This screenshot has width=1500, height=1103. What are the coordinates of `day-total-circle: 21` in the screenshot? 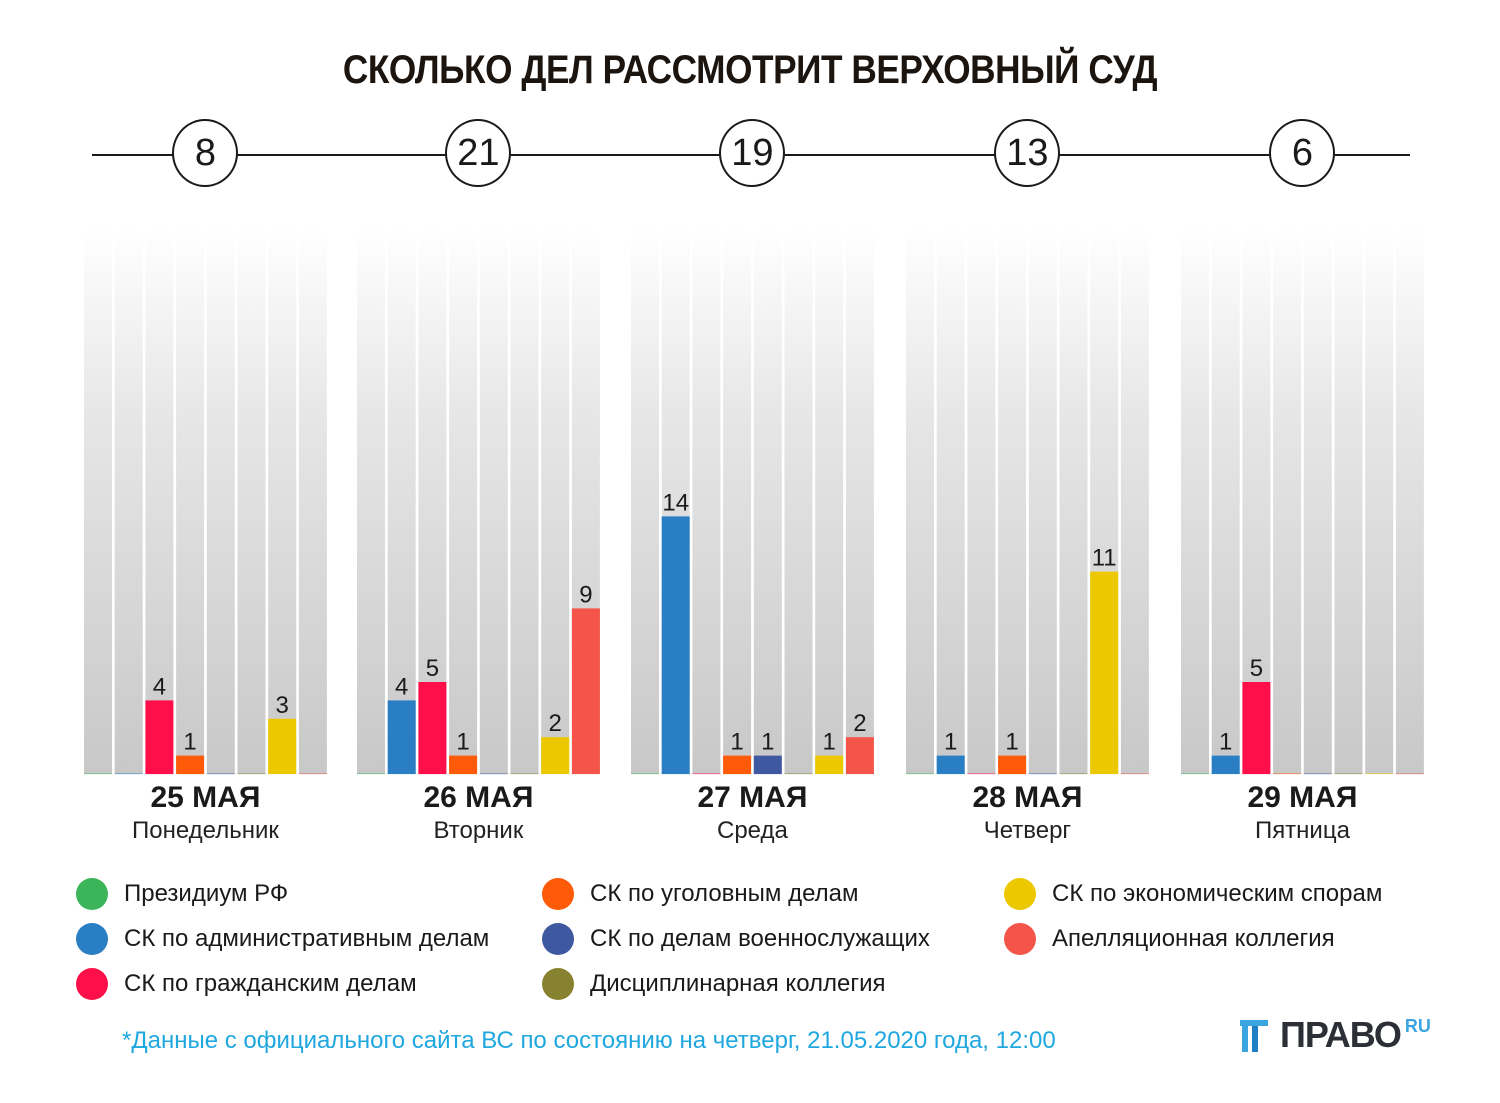 It's located at (478, 153).